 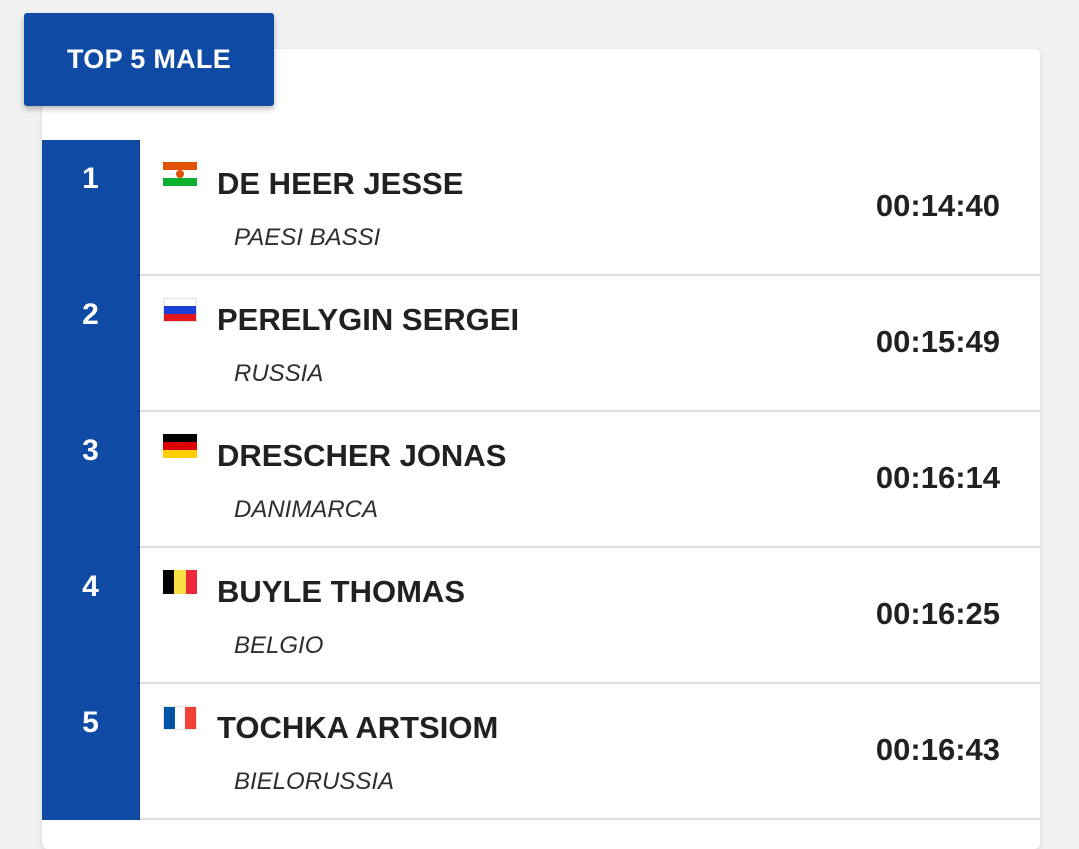 What do you see at coordinates (91, 616) in the screenshot?
I see `rank-cell: 4` at bounding box center [91, 616].